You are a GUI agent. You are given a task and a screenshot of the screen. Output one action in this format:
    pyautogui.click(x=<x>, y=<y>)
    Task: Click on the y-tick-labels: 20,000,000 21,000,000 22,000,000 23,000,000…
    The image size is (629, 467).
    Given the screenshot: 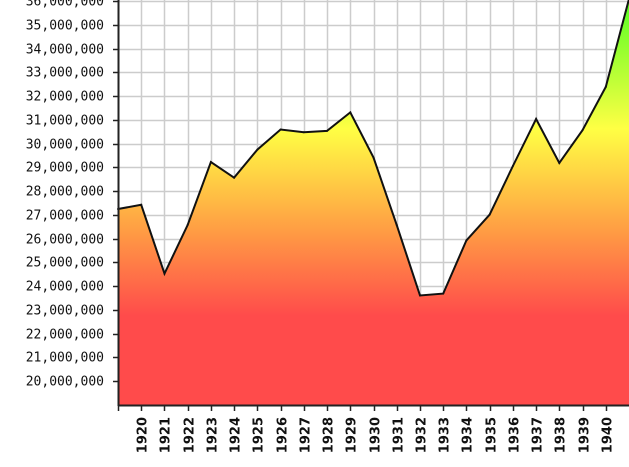 What is the action you would take?
    pyautogui.click(x=65, y=195)
    